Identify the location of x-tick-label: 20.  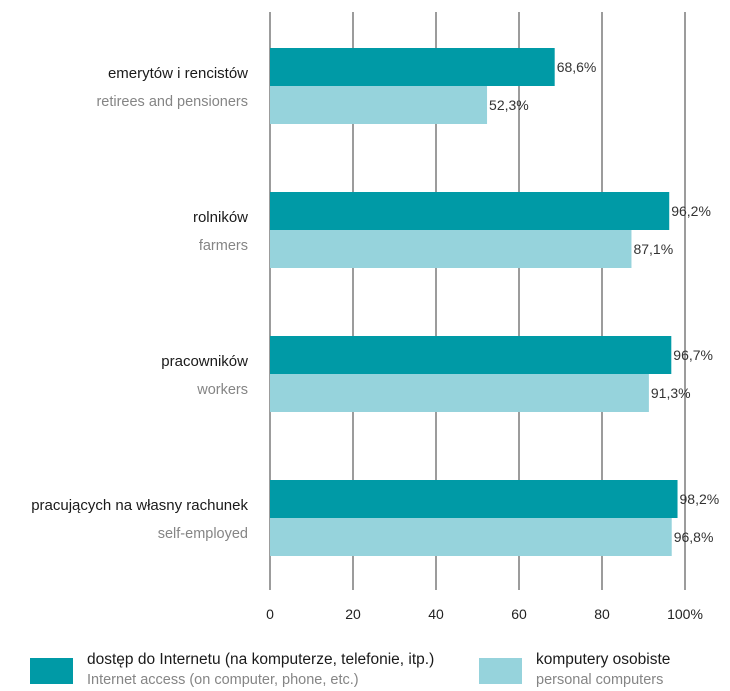
(353, 614).